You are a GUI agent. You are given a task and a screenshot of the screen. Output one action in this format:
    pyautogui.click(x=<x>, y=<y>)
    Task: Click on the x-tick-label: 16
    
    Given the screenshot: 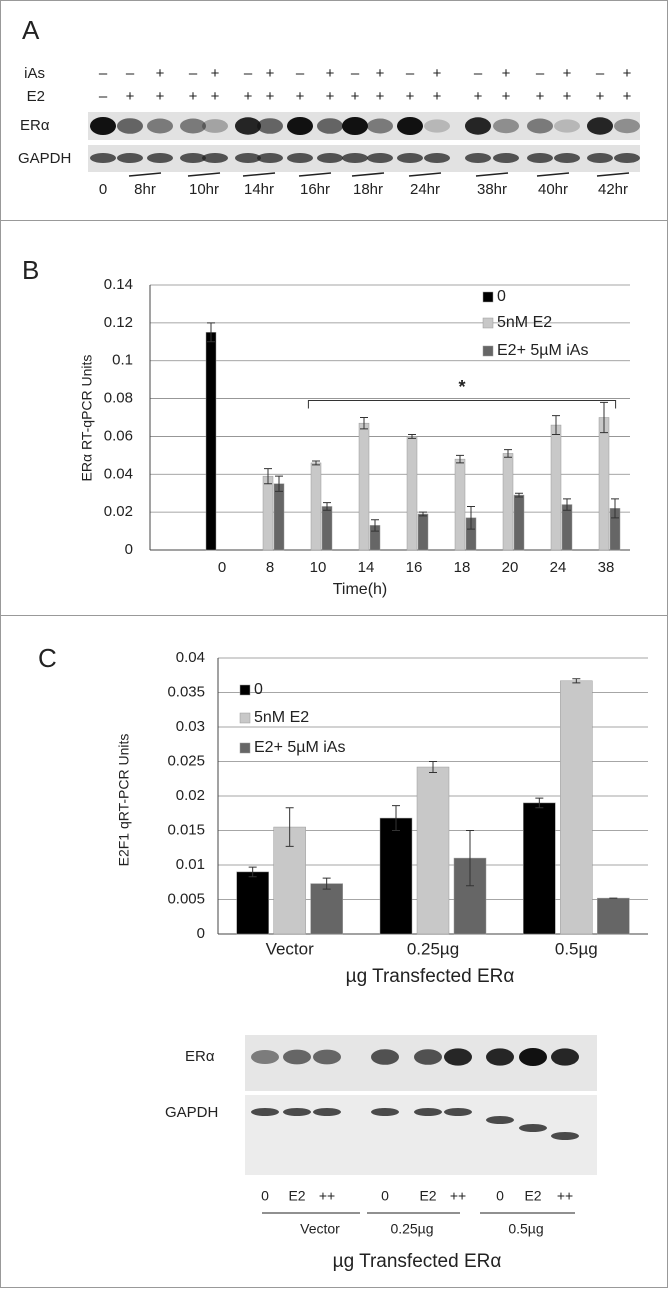 What is the action you would take?
    pyautogui.click(x=414, y=567)
    